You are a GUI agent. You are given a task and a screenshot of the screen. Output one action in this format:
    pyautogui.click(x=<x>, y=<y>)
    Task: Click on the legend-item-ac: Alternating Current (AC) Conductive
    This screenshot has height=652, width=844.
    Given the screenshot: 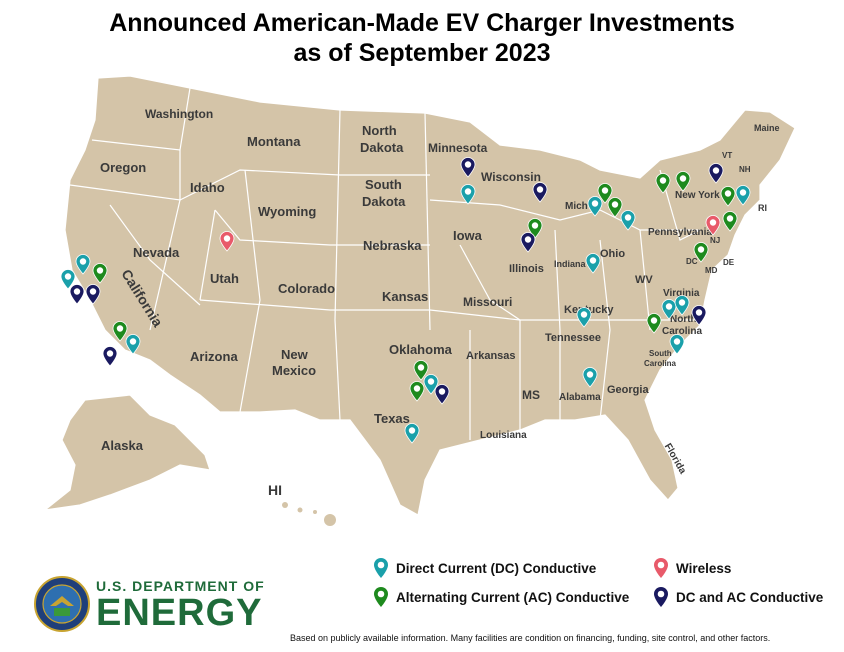 What is the action you would take?
    pyautogui.click(x=500, y=597)
    